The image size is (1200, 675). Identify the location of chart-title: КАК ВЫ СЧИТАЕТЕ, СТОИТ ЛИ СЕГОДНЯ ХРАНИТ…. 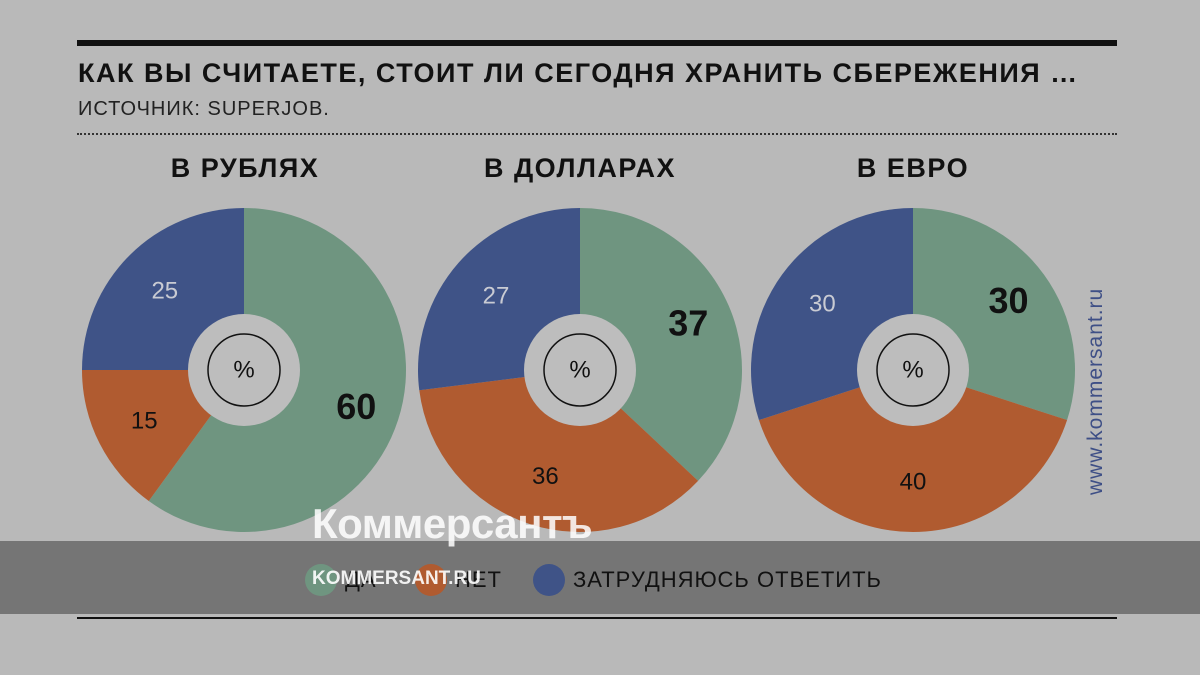
(578, 73).